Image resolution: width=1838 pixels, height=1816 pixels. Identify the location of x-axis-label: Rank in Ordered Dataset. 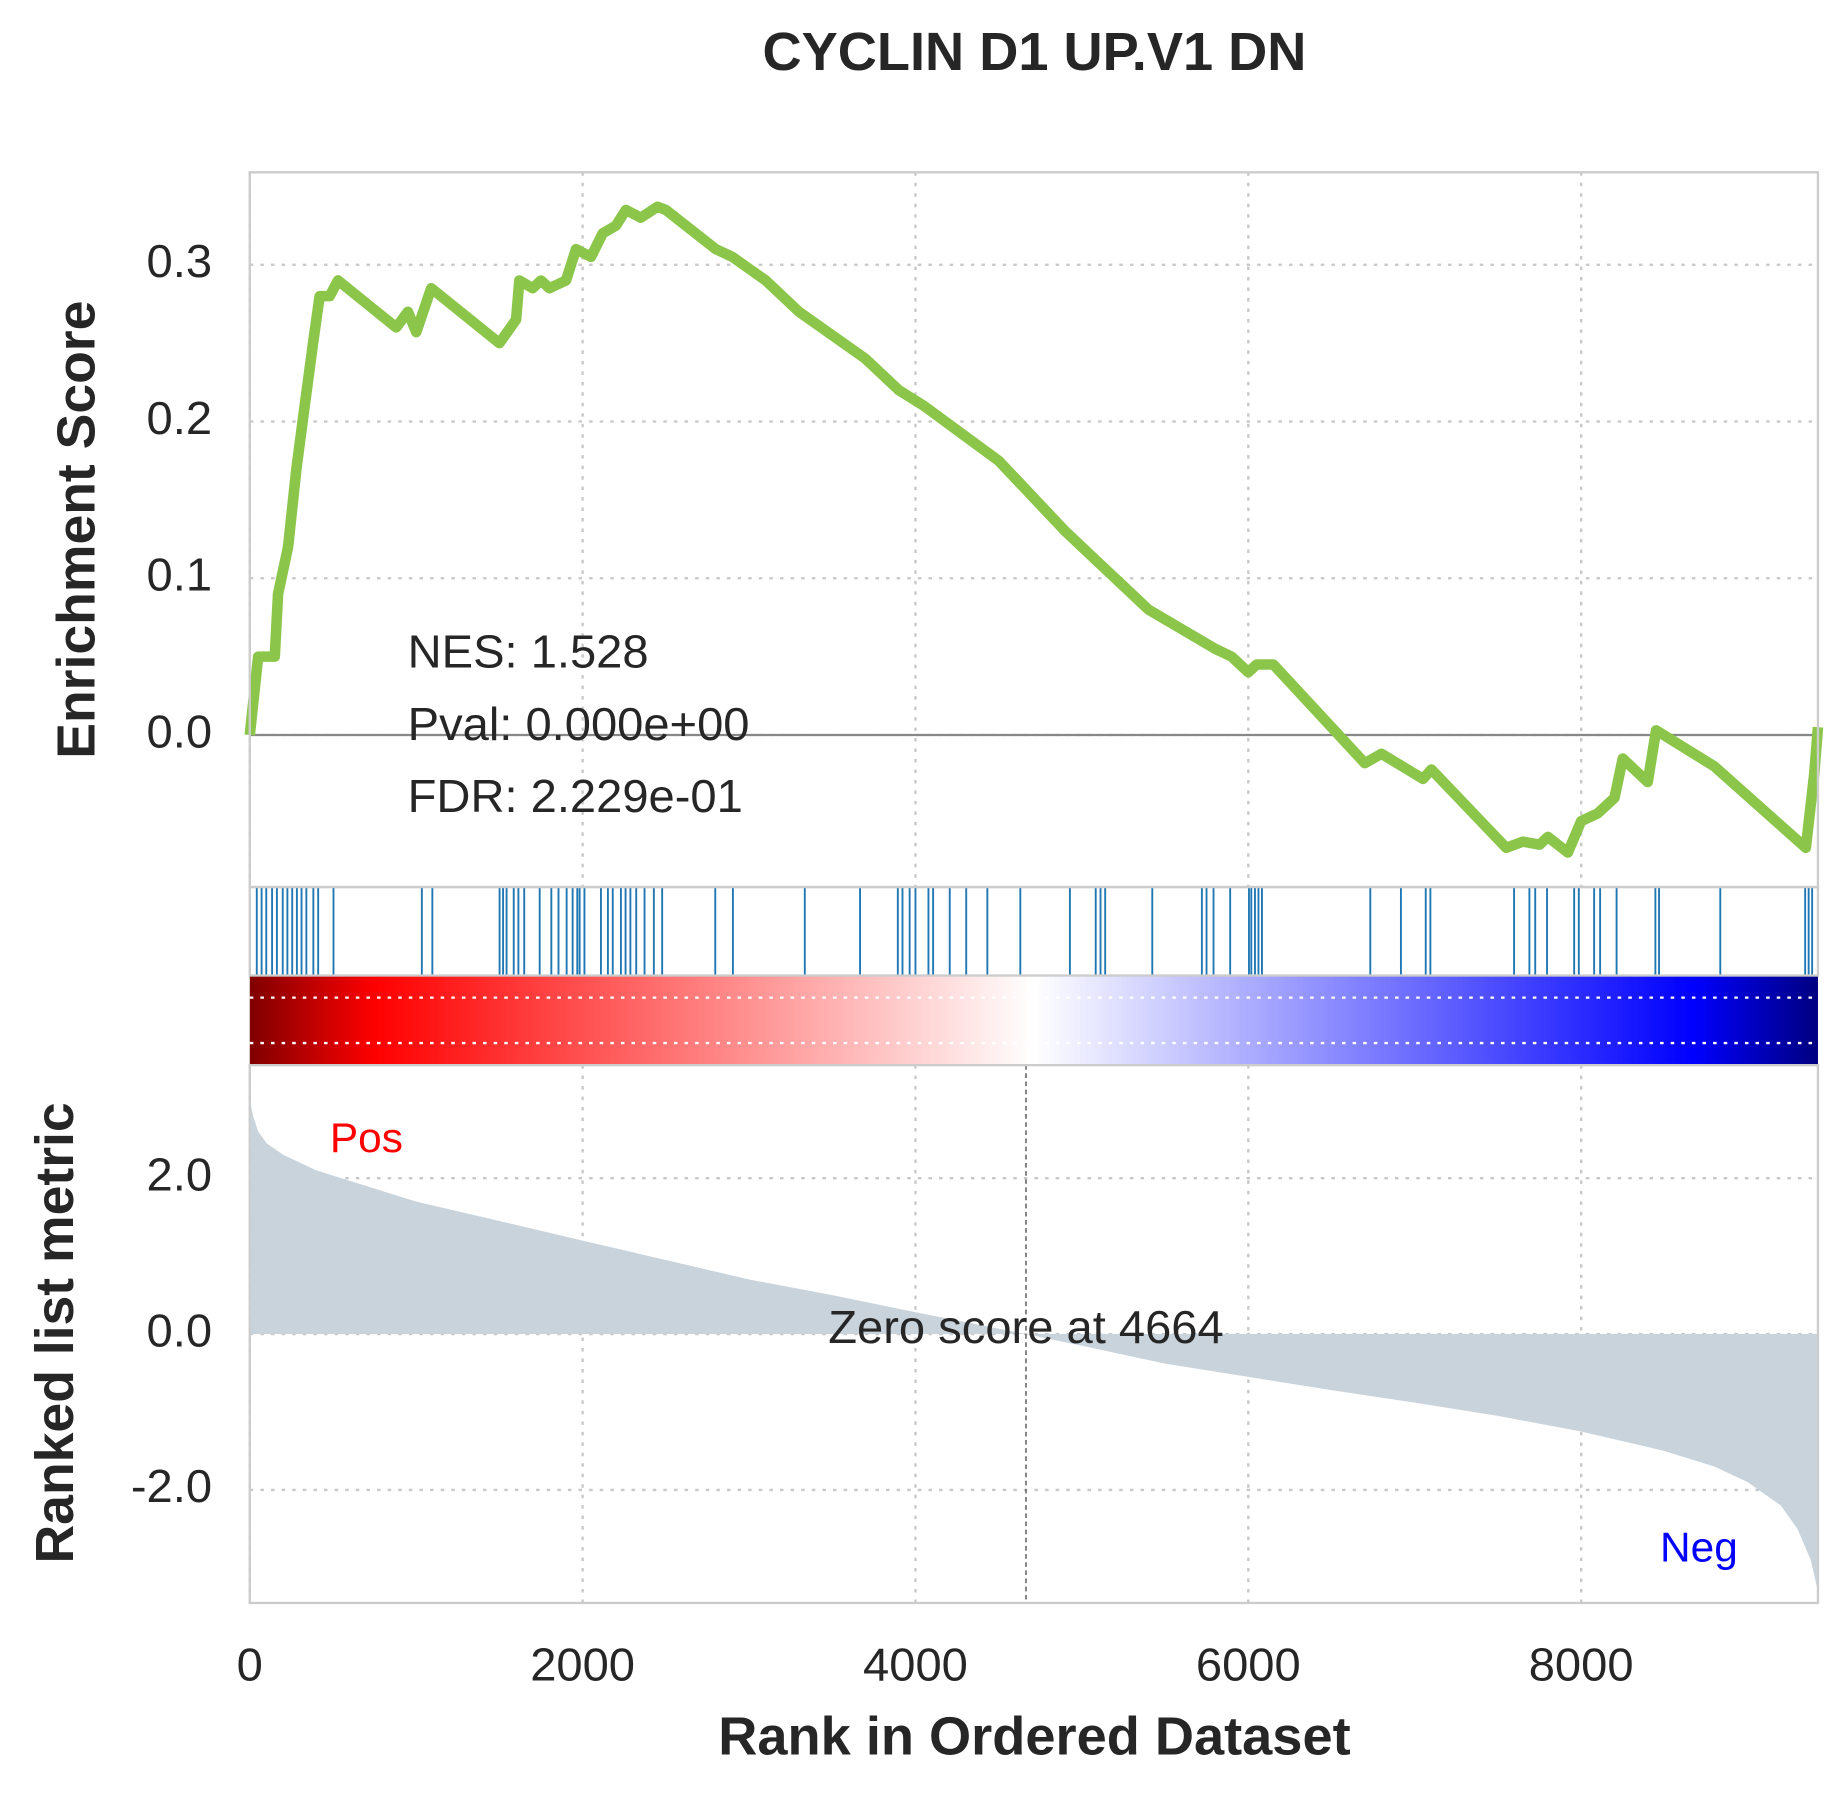
(1034, 1737).